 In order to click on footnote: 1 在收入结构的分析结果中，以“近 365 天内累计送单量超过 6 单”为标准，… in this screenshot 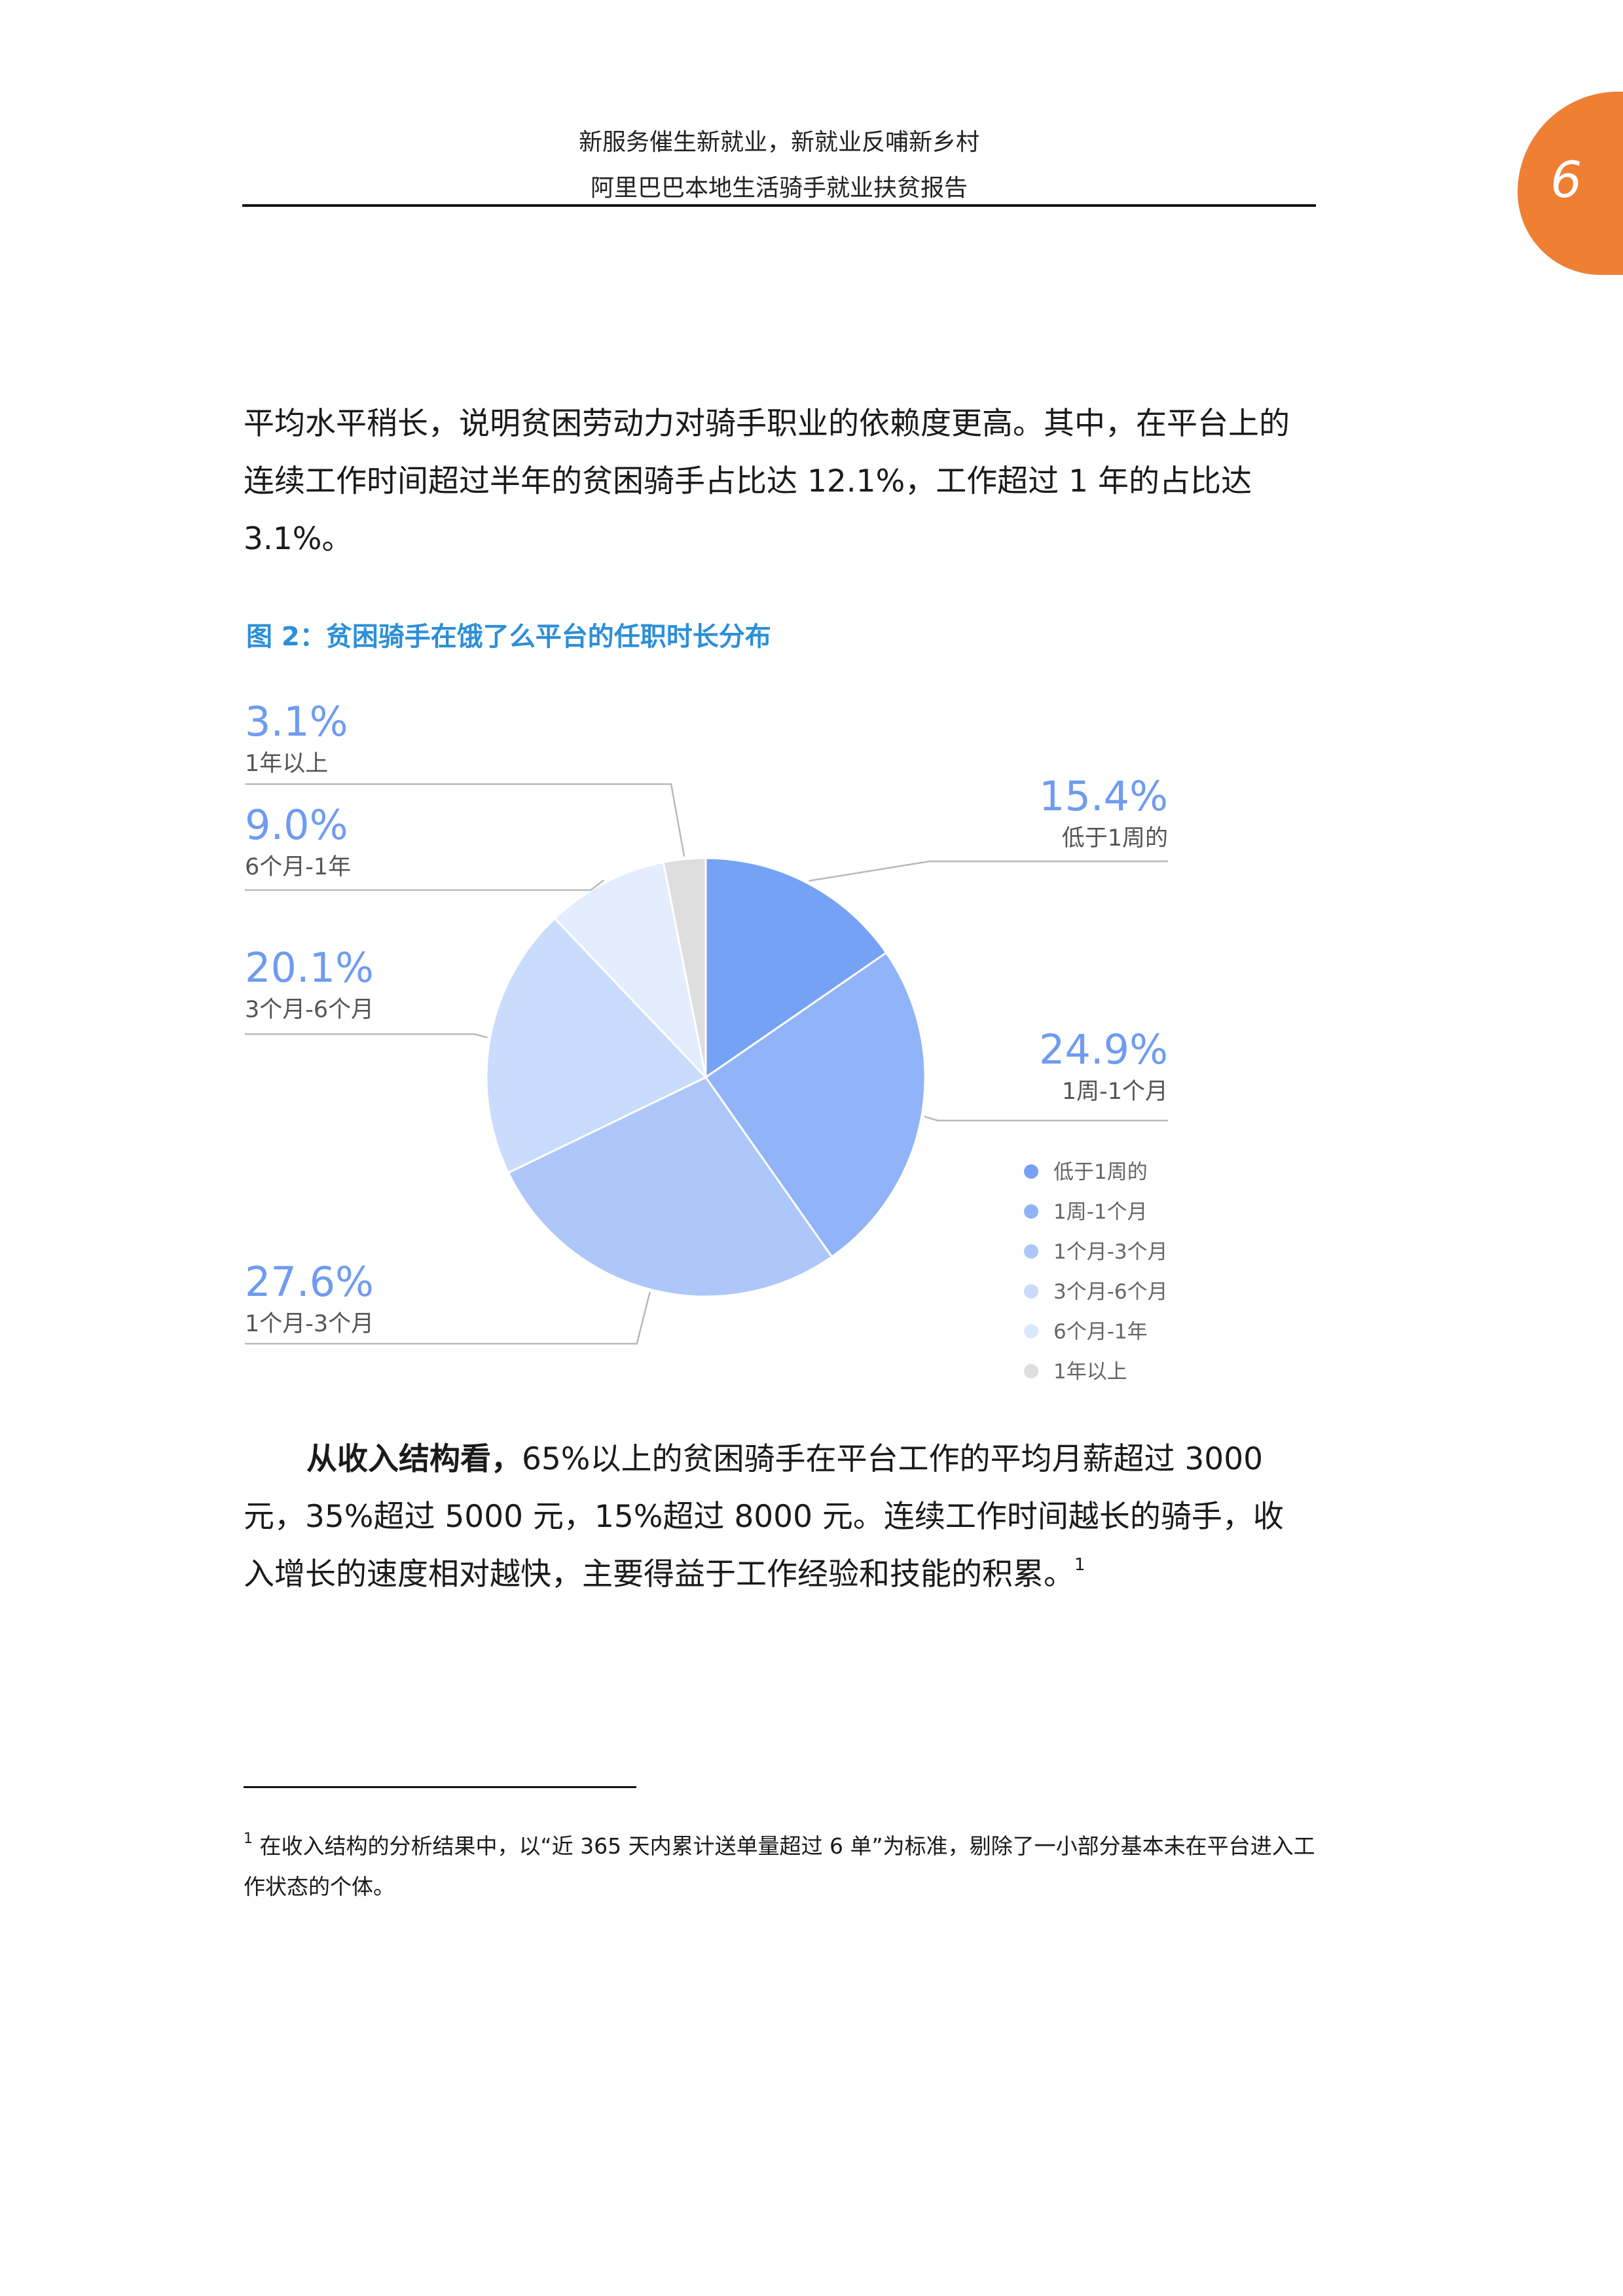, I will do `click(780, 1866)`.